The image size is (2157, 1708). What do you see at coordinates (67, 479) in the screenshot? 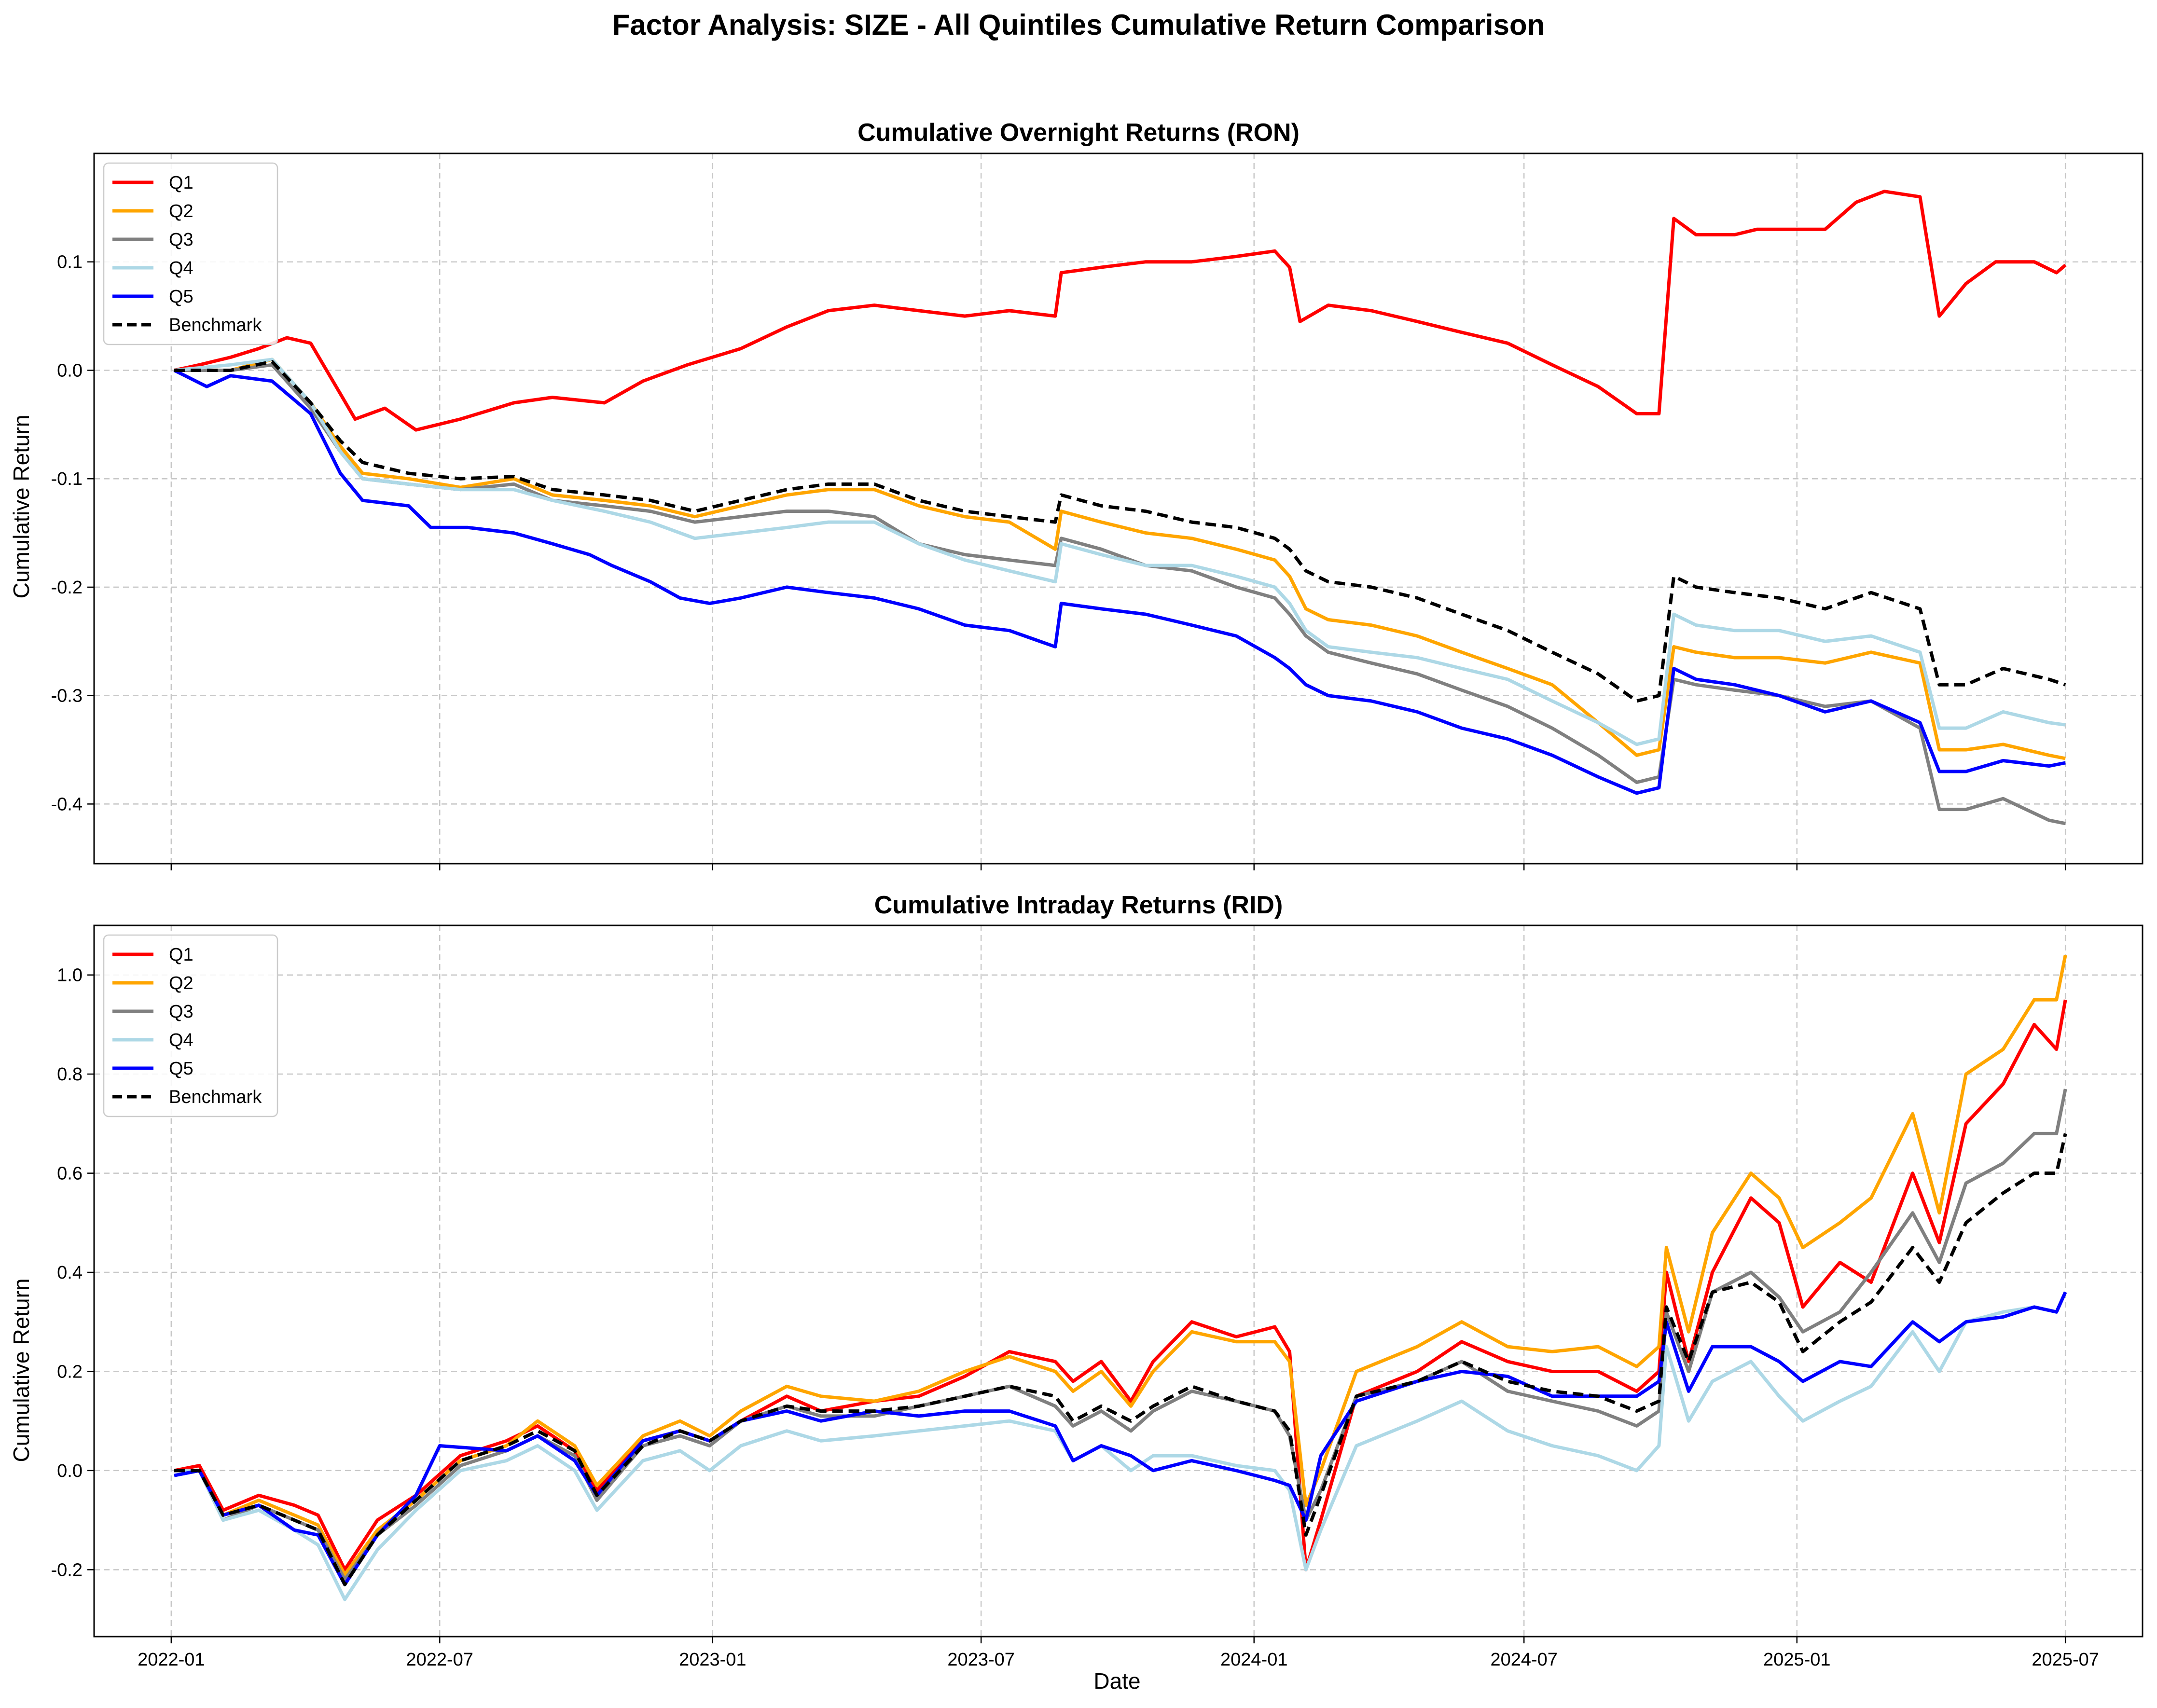
I see `y-tick-label: -0.1` at bounding box center [67, 479].